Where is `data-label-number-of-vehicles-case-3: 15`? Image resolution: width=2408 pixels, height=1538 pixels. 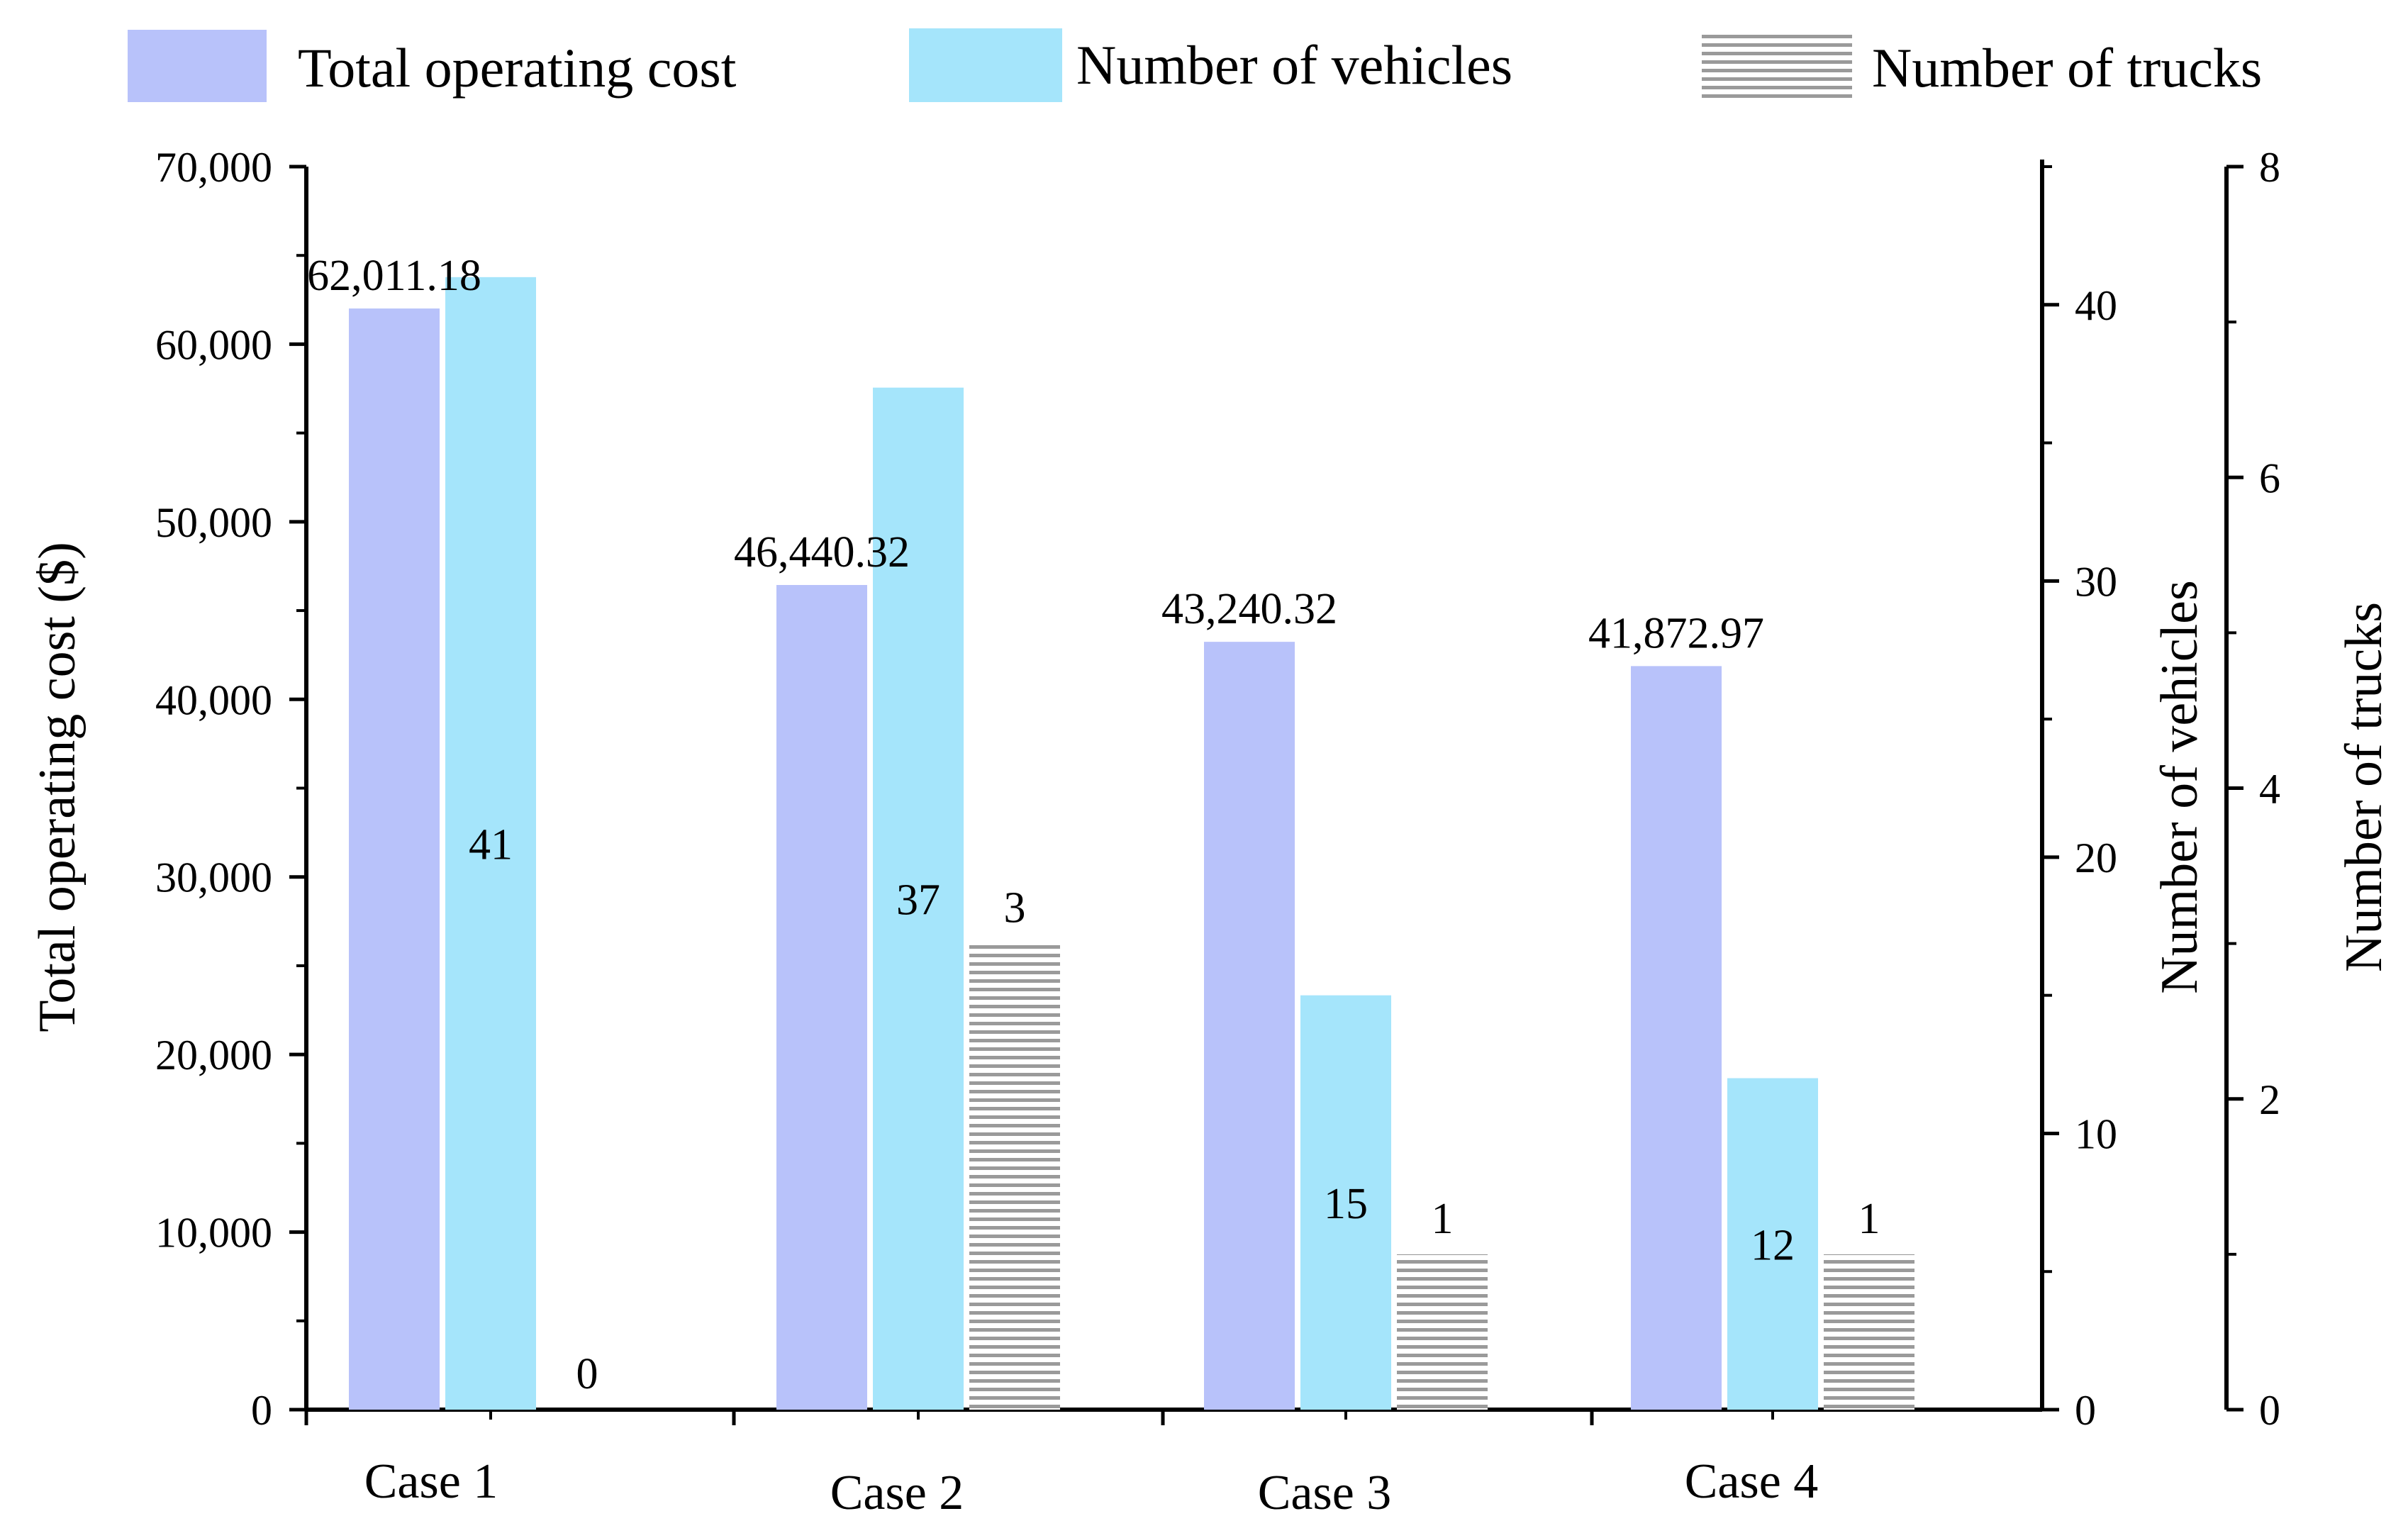 data-label-number-of-vehicles-case-3: 15 is located at coordinates (1346, 1204).